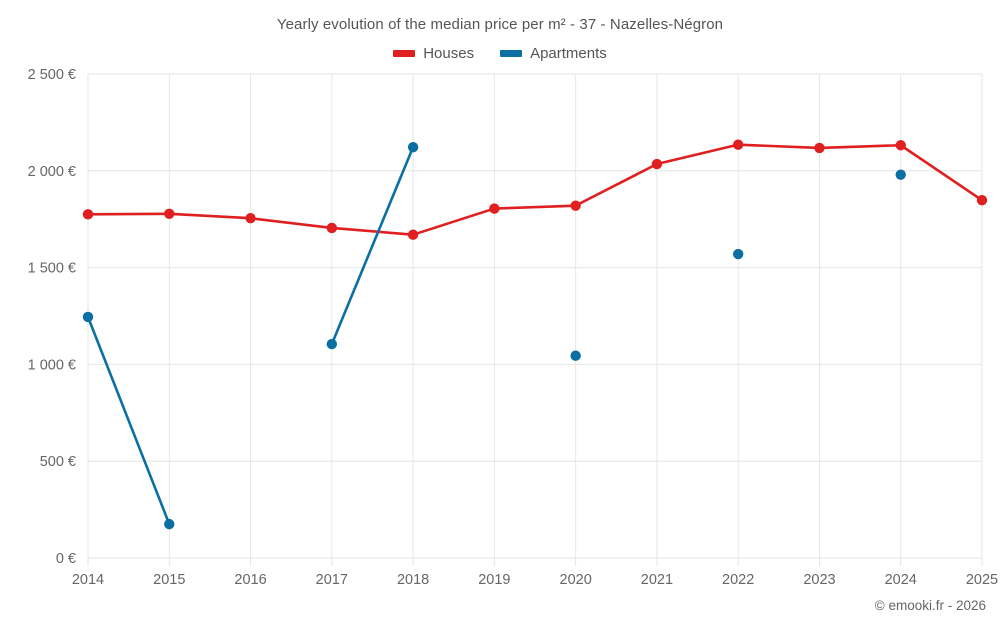  Describe the element at coordinates (449, 53) in the screenshot. I see `legend-label-houses: Houses` at that location.